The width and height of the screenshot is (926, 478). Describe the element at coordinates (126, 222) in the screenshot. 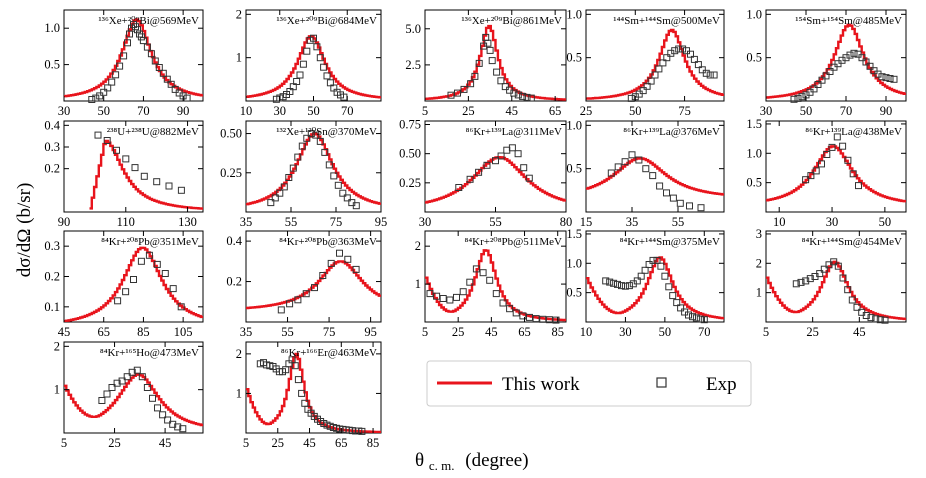

I see `x-tick-label: 110` at that location.